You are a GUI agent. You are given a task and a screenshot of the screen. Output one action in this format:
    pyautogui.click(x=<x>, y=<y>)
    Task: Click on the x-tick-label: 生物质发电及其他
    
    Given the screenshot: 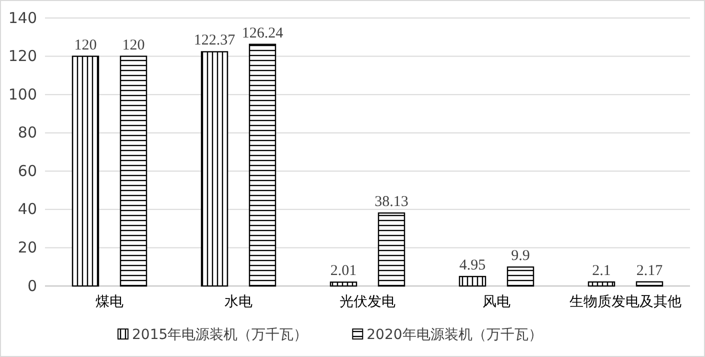 What is the action you would take?
    pyautogui.click(x=626, y=302)
    